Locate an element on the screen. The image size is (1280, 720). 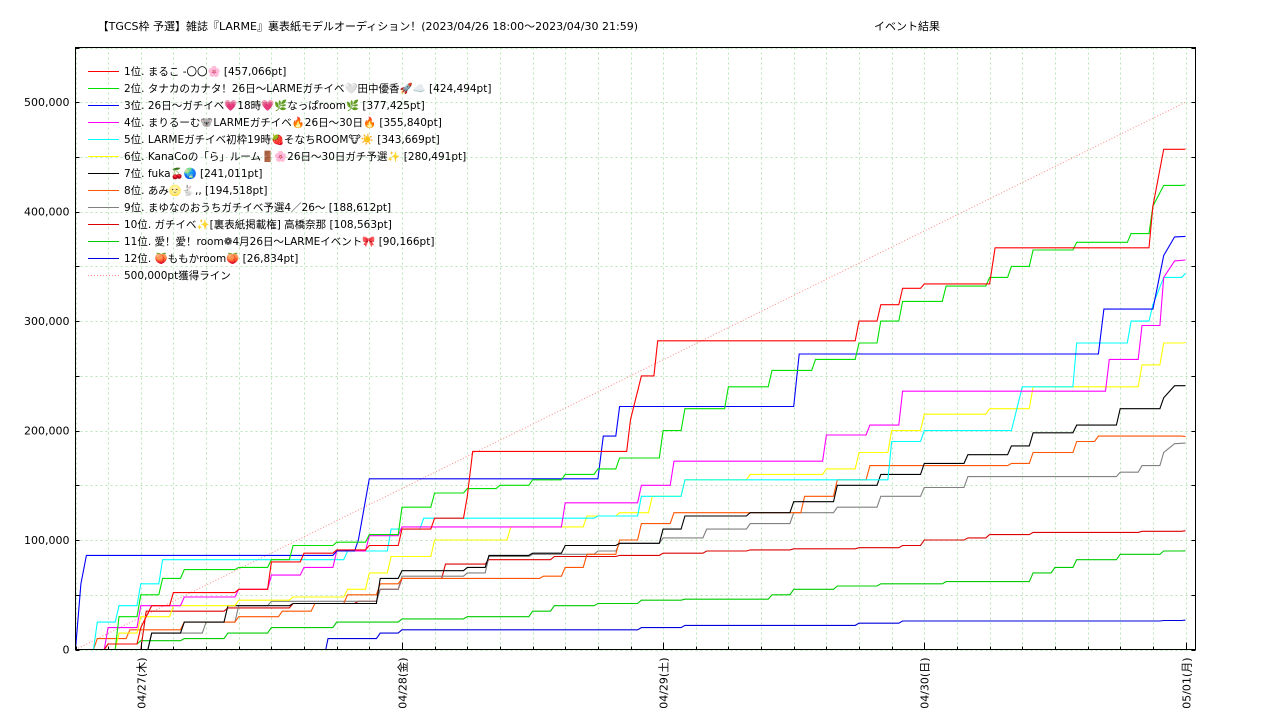
chart-subtitle: イベント結果 is located at coordinates (907, 26).